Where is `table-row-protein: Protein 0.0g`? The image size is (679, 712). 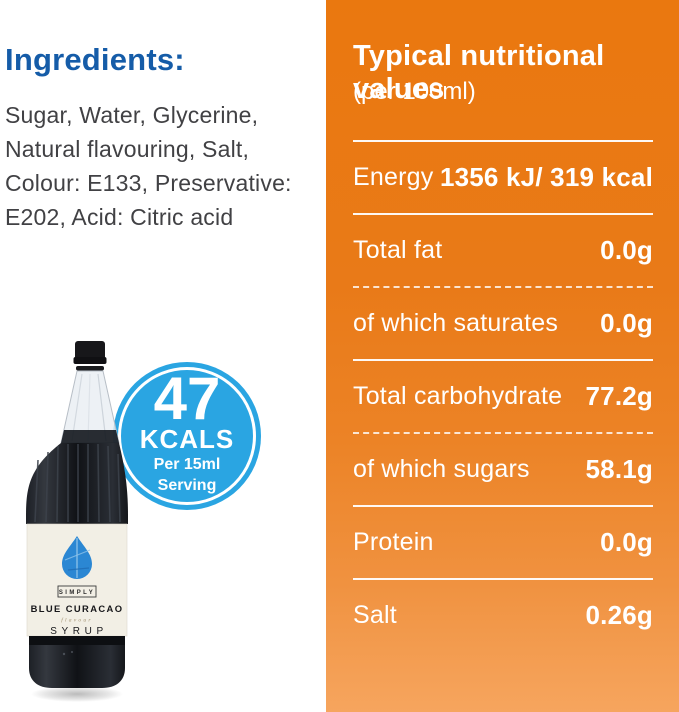 table-row-protein: Protein 0.0g is located at coordinates (503, 542).